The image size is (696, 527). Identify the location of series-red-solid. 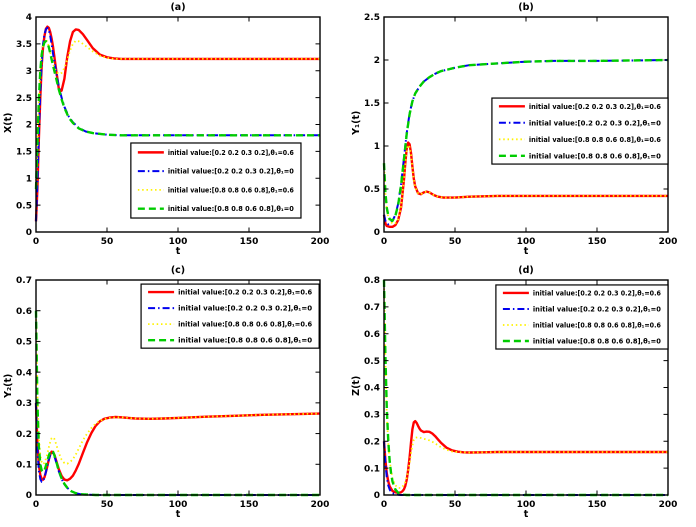
(525, 456).